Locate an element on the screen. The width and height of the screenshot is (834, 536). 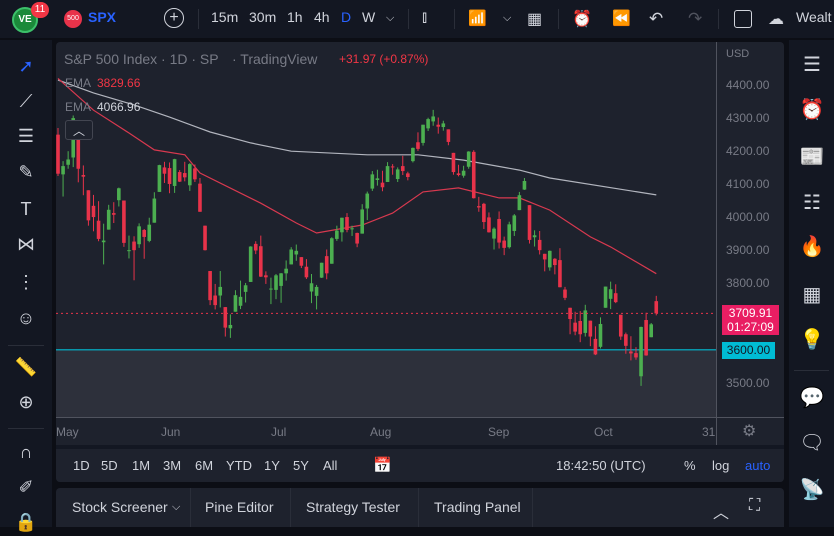
hotlist-icon: 🔥 is located at coordinates (812, 247).